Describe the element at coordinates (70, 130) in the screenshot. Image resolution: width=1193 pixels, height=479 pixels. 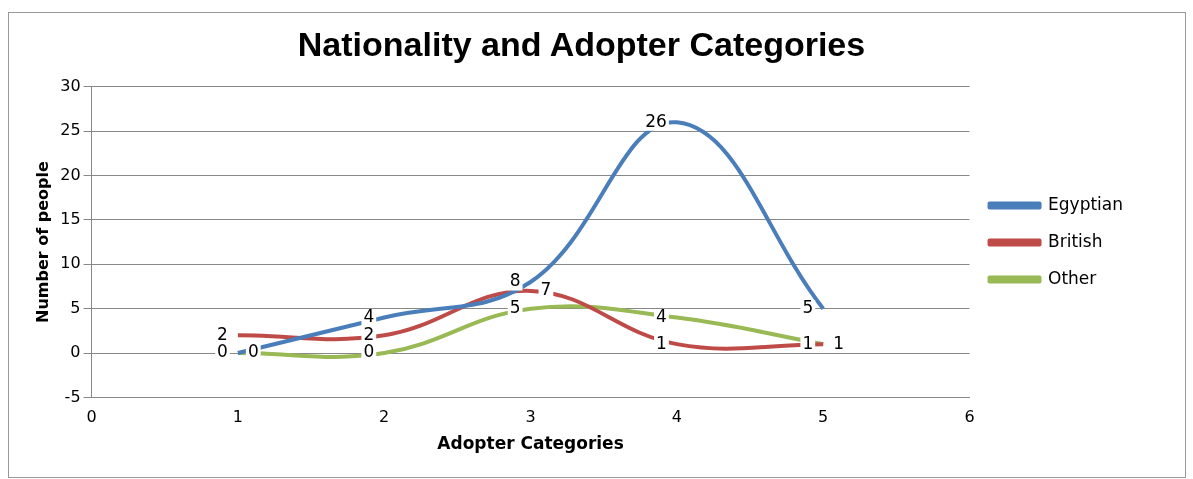
I see `y-tick-label: 25` at that location.